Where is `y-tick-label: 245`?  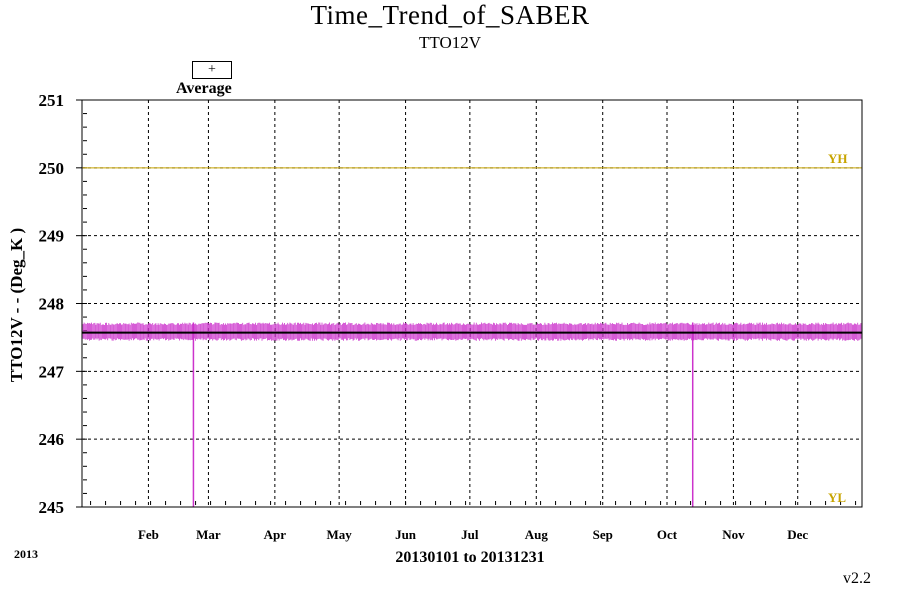
y-tick-label: 245 is located at coordinates (52, 507).